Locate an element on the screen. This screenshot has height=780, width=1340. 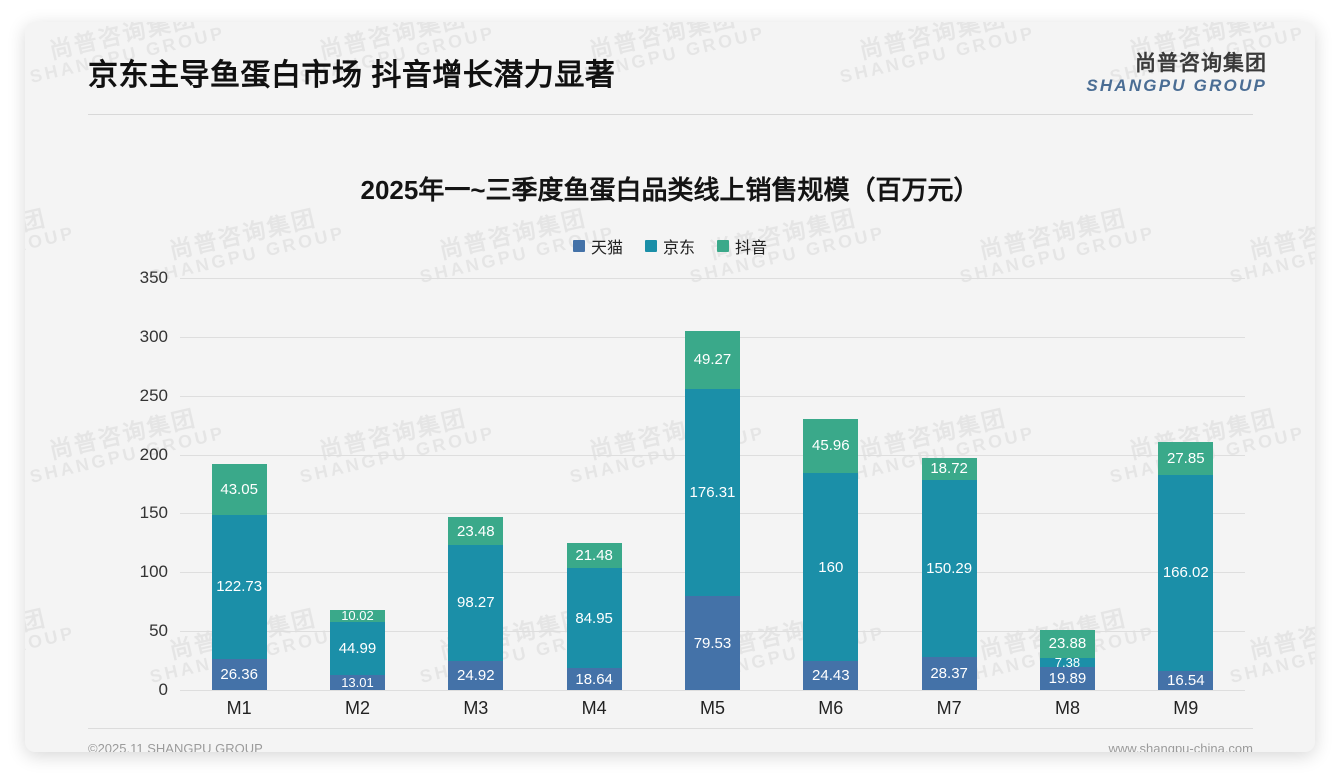
bar-value-label: 13.01 is located at coordinates (357, 682).